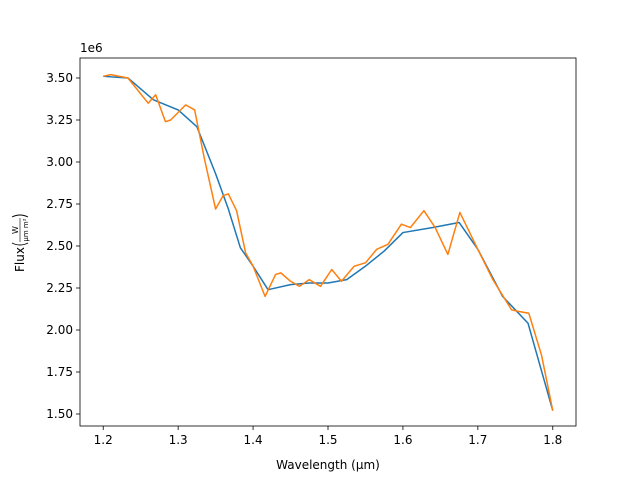  What do you see at coordinates (59, 162) in the screenshot?
I see `y-tick-label: 3.00` at bounding box center [59, 162].